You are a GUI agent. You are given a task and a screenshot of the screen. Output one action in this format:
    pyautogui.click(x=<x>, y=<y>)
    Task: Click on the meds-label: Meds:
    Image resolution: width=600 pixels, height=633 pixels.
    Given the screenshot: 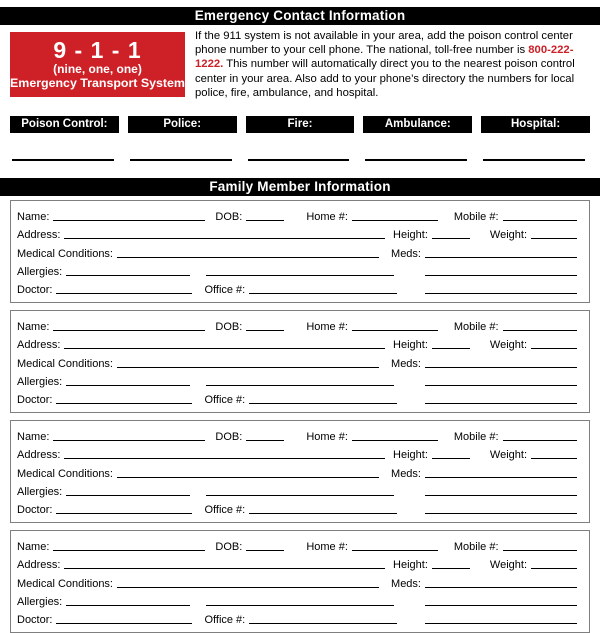 What is the action you would take?
    pyautogui.click(x=406, y=253)
    